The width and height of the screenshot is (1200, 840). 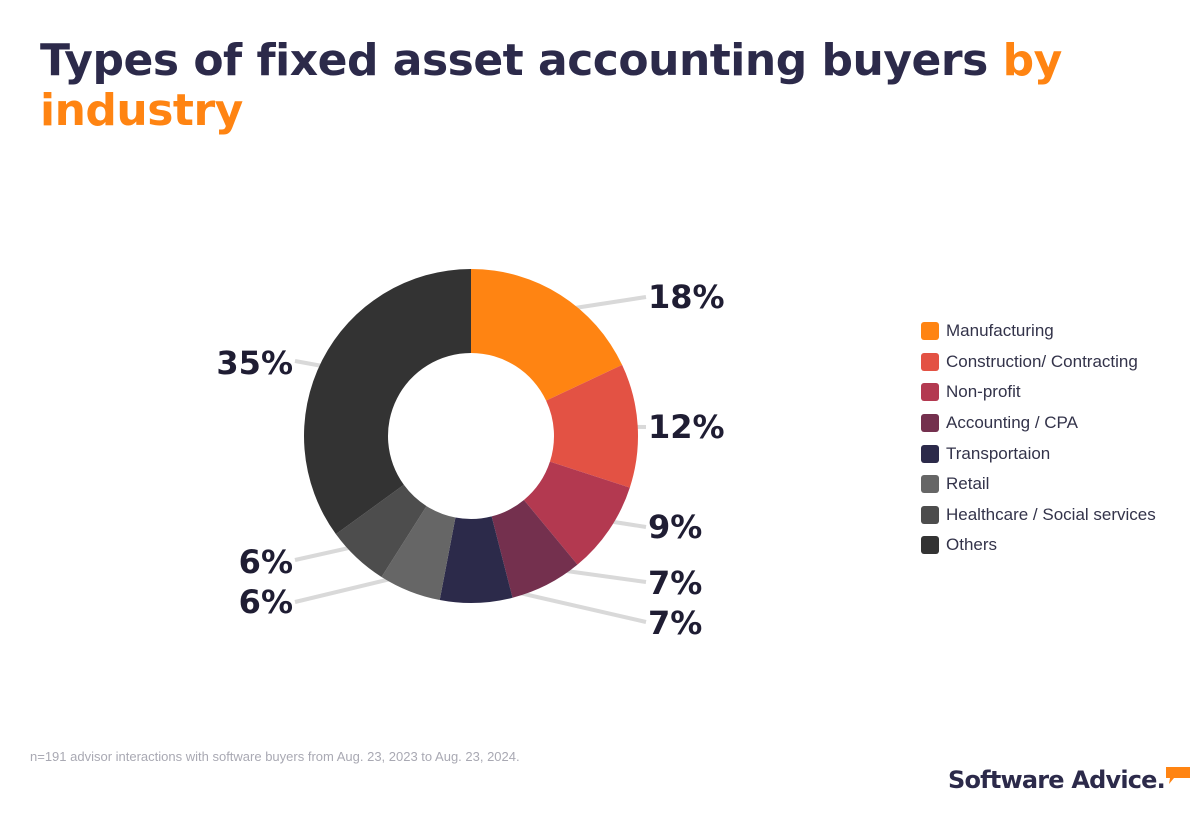 What do you see at coordinates (1177, 775) in the screenshot?
I see `speech-bubble-icon` at bounding box center [1177, 775].